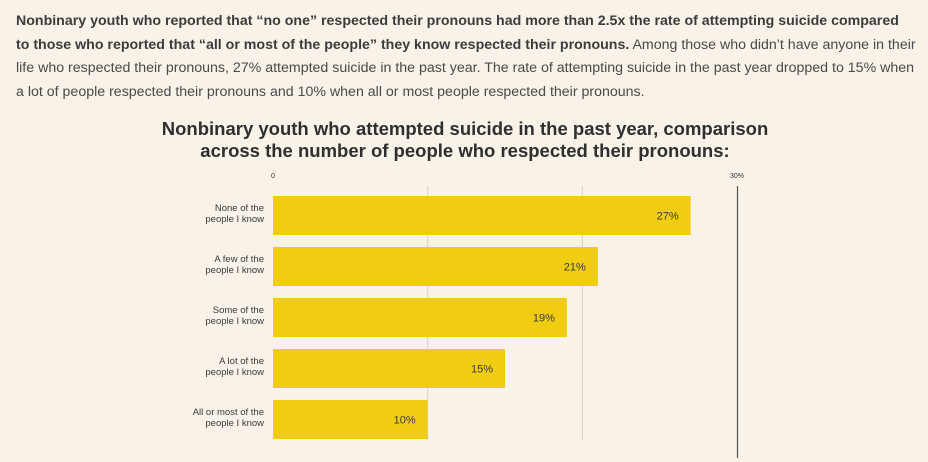 Image resolution: width=928 pixels, height=462 pixels. What do you see at coordinates (273, 176) in the screenshot?
I see `tick-label: 0` at bounding box center [273, 176].